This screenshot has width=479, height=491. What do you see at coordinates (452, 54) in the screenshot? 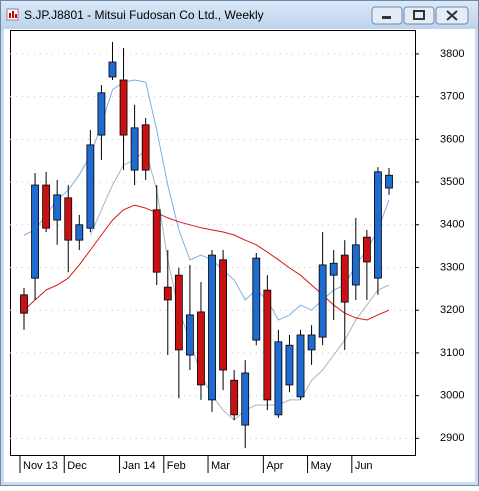
I see `y-tick-label: 3800` at bounding box center [452, 54].